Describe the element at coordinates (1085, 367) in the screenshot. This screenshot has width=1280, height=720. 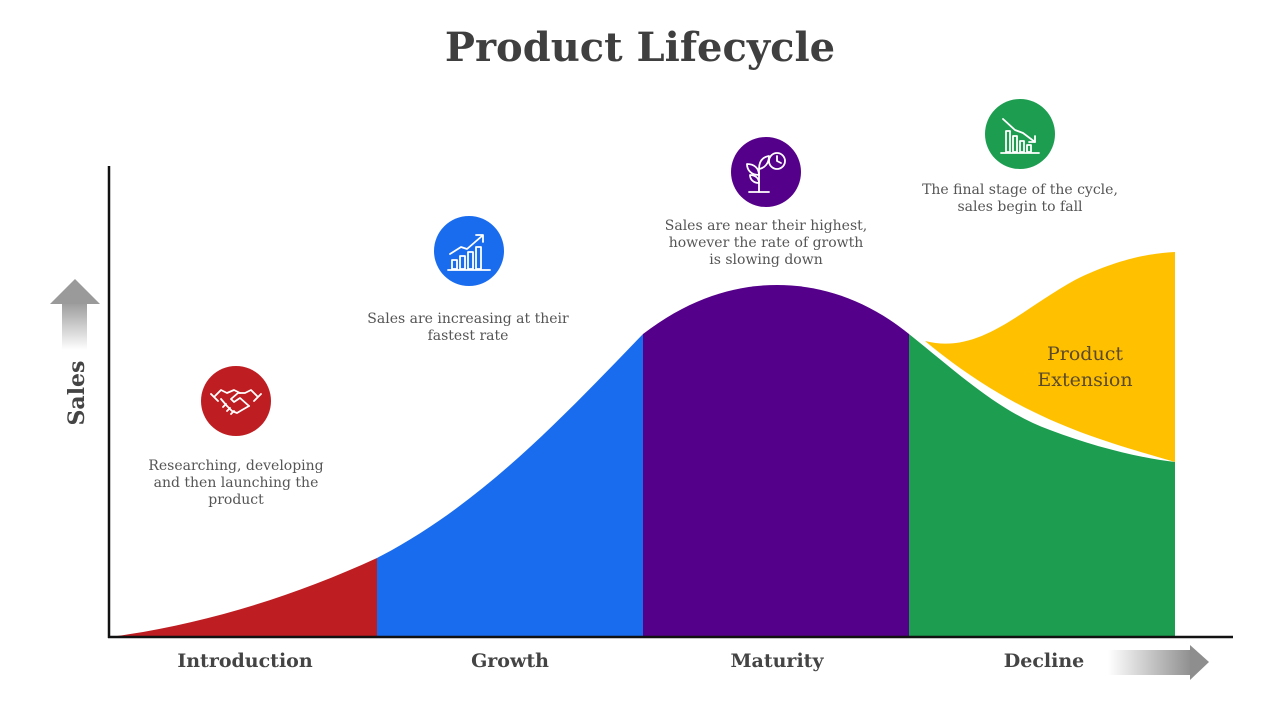
I see `product-extension-label: Product Extension` at that location.